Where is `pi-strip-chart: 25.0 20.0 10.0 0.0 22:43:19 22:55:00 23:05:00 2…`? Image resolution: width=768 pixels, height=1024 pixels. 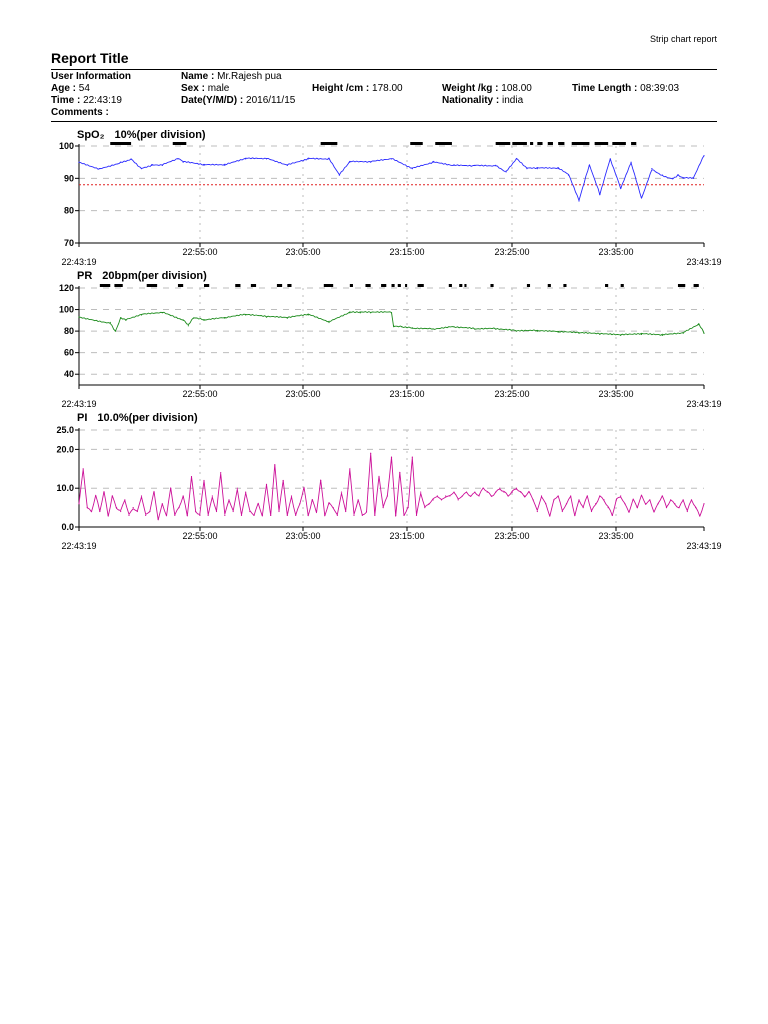 pi-strip-chart: 25.0 20.0 10.0 0.0 22:43:19 22:55:00 23:05:00 2… is located at coordinates (388, 488).